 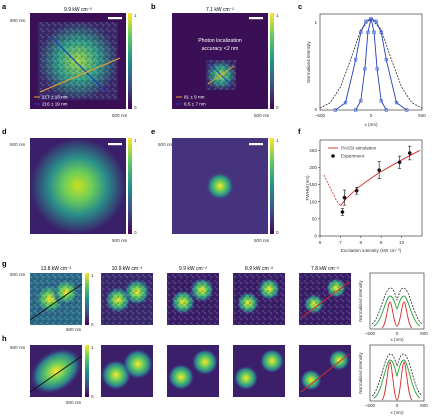 I want to click on colorbar-b, so click(x=272, y=61).